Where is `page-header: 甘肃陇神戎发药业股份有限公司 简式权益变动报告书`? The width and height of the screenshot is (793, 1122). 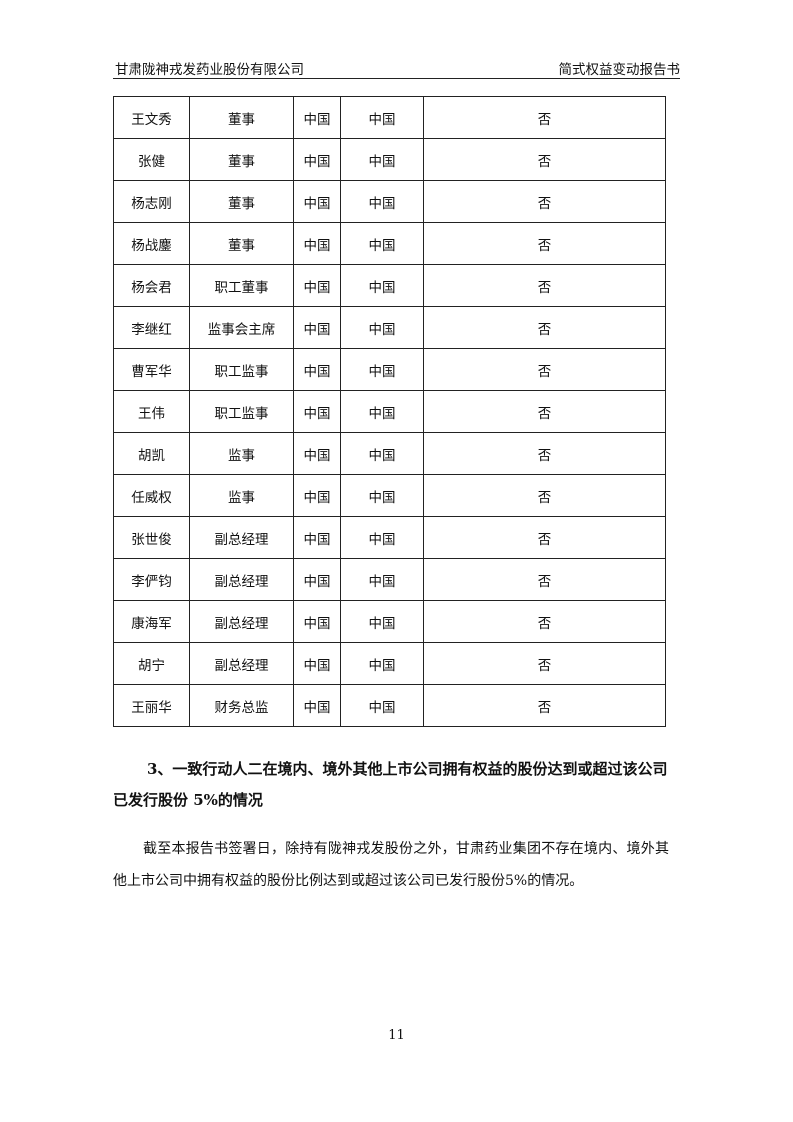
page-header: 甘肃陇神戎发药业股份有限公司 简式权益变动报告书 is located at coordinates (396, 67).